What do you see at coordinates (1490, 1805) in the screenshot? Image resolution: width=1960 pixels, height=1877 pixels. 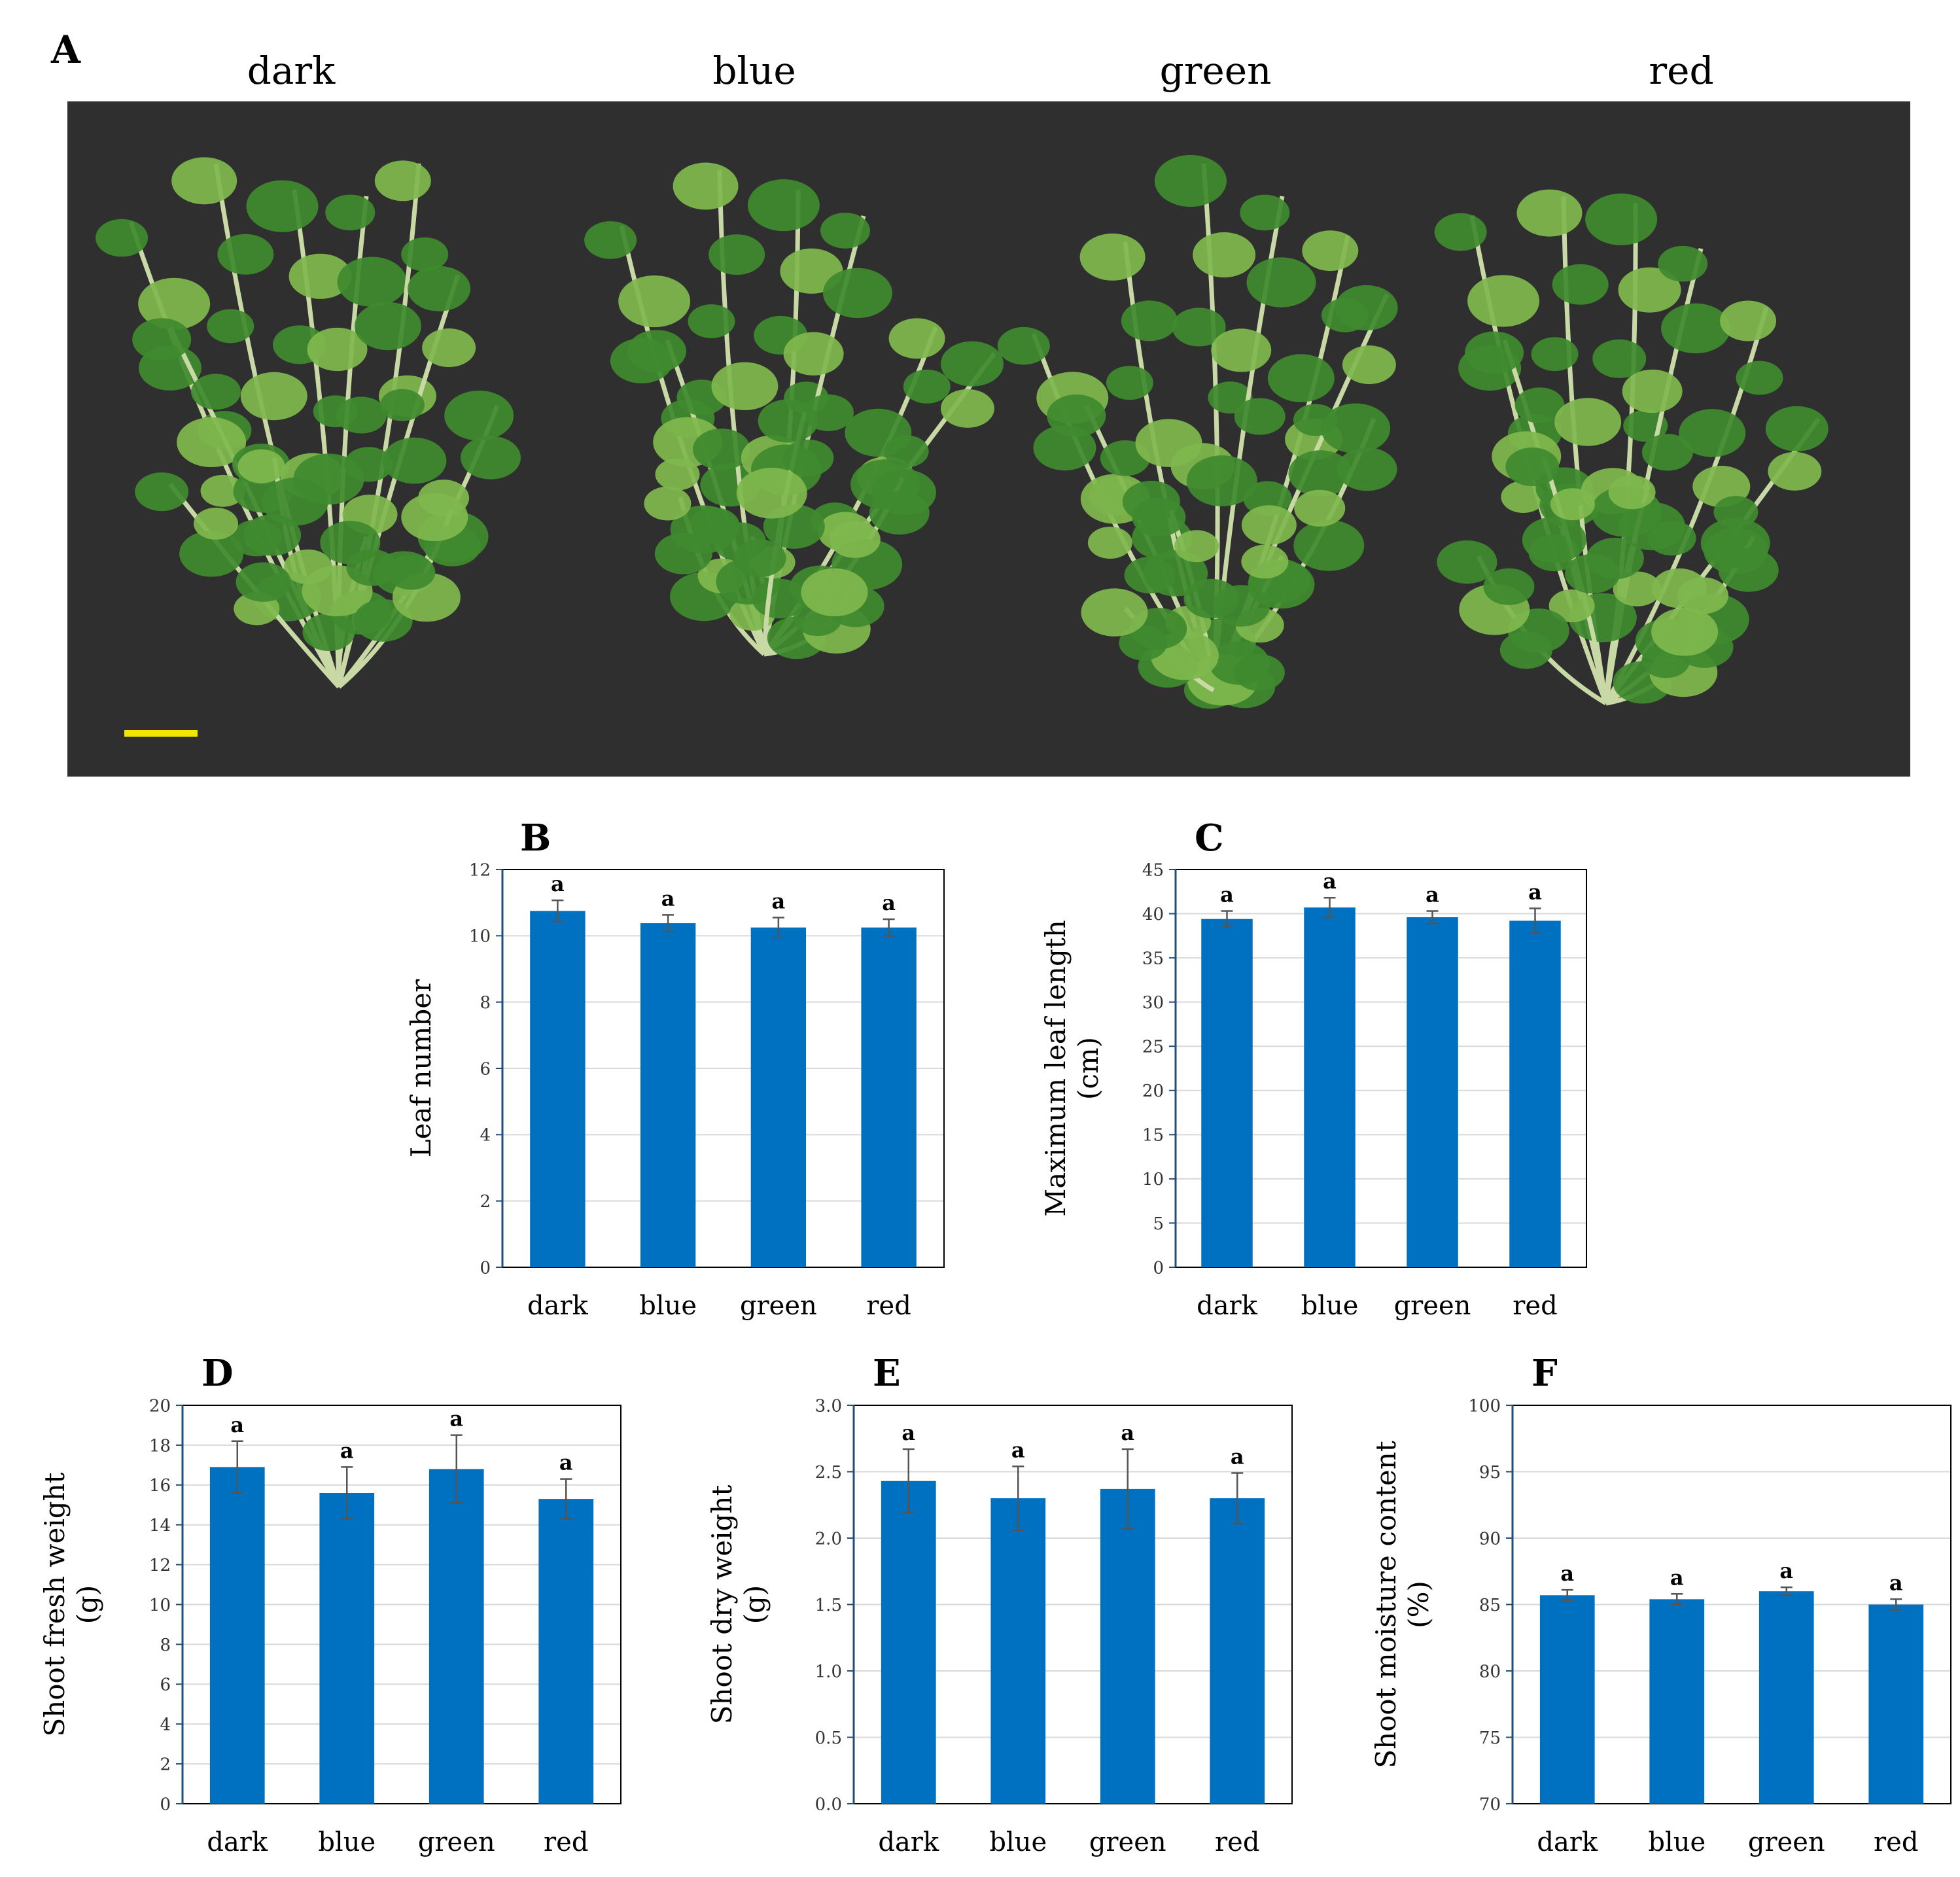 I see `y-tick-label: 70` at bounding box center [1490, 1805].